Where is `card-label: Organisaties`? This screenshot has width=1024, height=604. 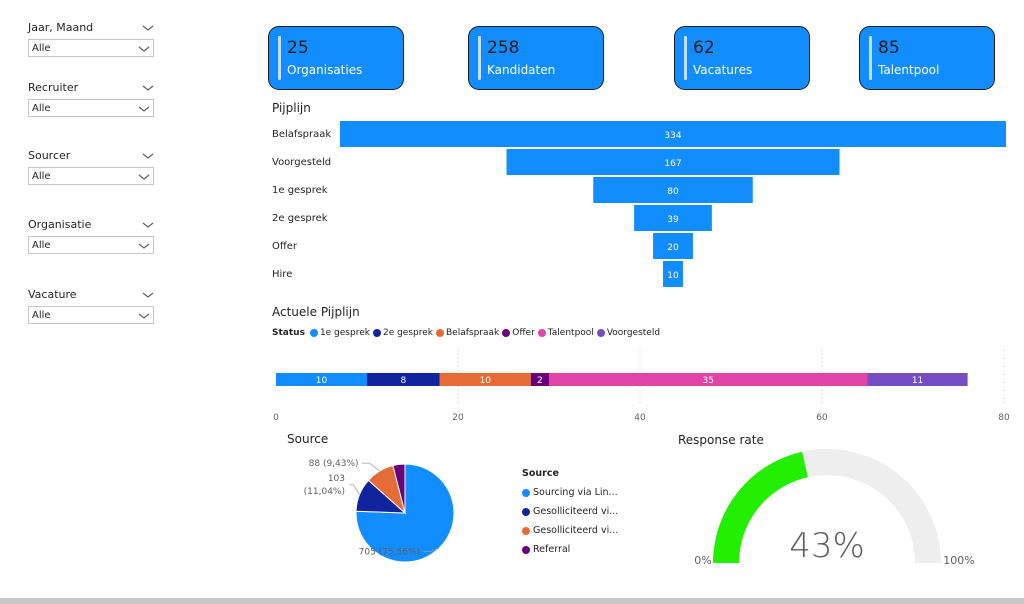 card-label: Organisaties is located at coordinates (325, 70).